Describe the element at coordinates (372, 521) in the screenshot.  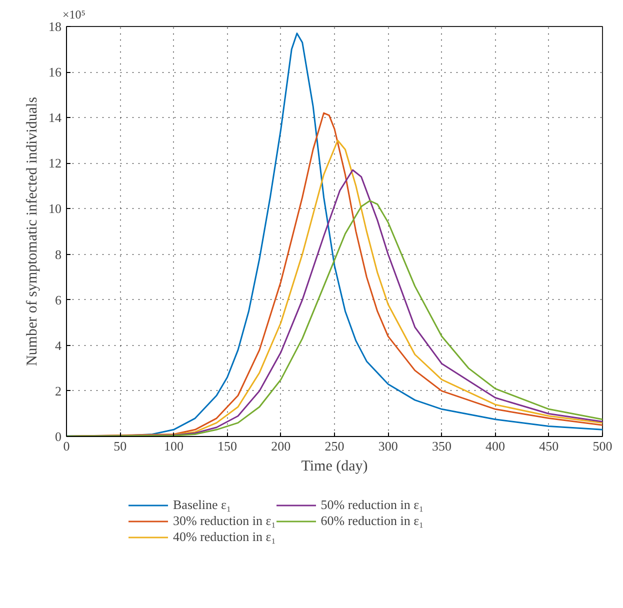
I see `legend-label: 60% reduction in ε₁` at that location.